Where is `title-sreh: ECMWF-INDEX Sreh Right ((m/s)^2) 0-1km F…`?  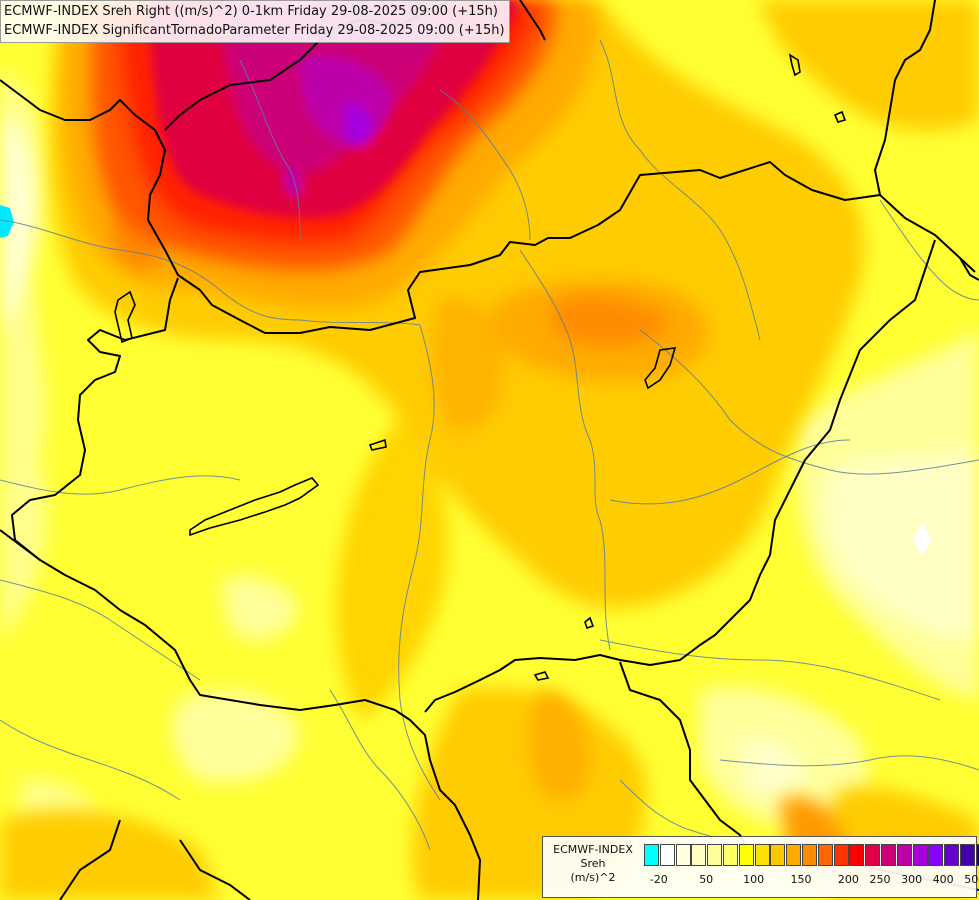
title-sreh: ECMWF-INDEX Sreh Right ((m/s)^2) 0-1km F… is located at coordinates (251, 11).